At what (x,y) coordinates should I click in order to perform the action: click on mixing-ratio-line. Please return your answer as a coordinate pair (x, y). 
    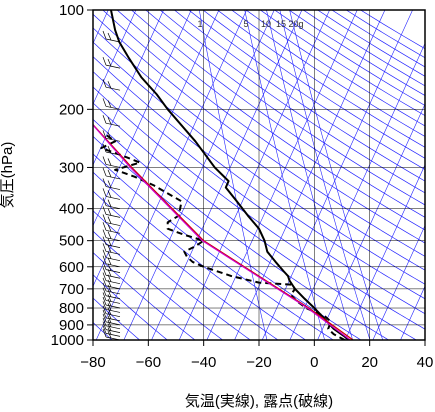
    Looking at the image, I should click on (233, 175).